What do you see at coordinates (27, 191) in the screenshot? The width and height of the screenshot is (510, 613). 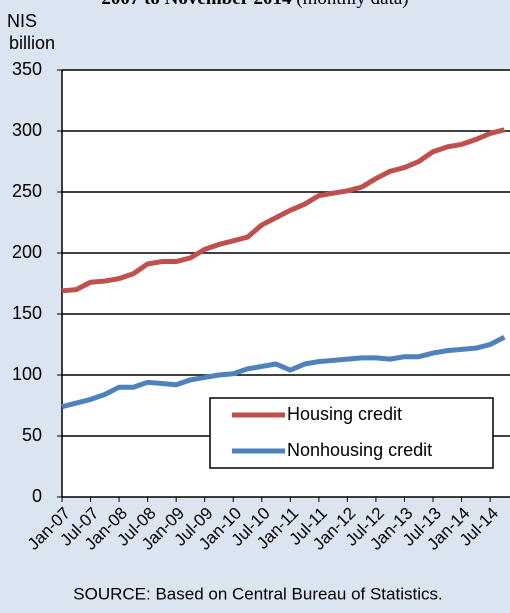 I see `y-tick-label: 250` at bounding box center [27, 191].